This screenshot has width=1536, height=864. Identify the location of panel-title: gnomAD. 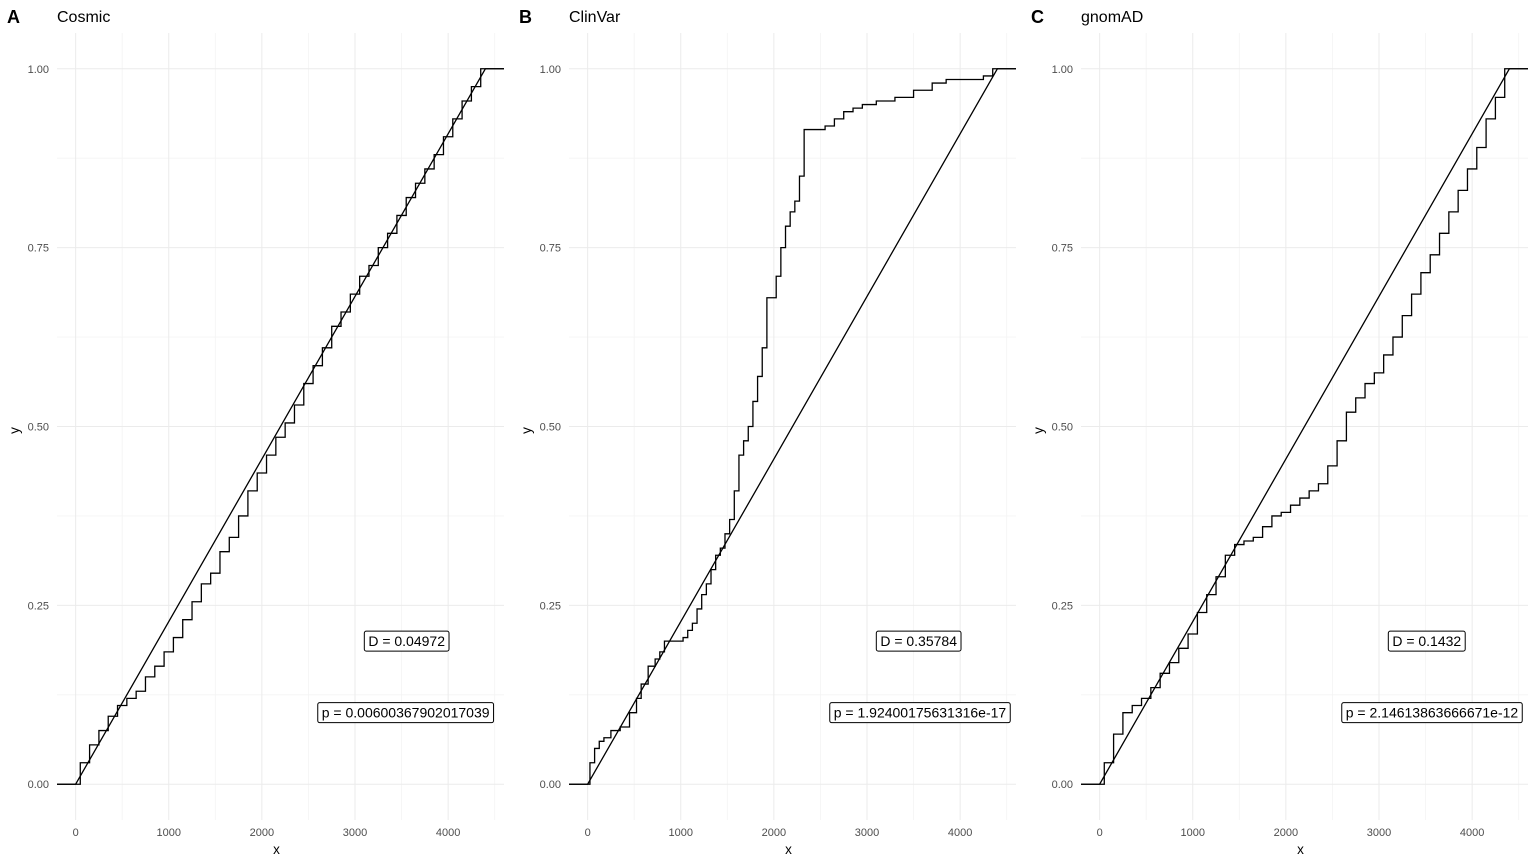
(1112, 17).